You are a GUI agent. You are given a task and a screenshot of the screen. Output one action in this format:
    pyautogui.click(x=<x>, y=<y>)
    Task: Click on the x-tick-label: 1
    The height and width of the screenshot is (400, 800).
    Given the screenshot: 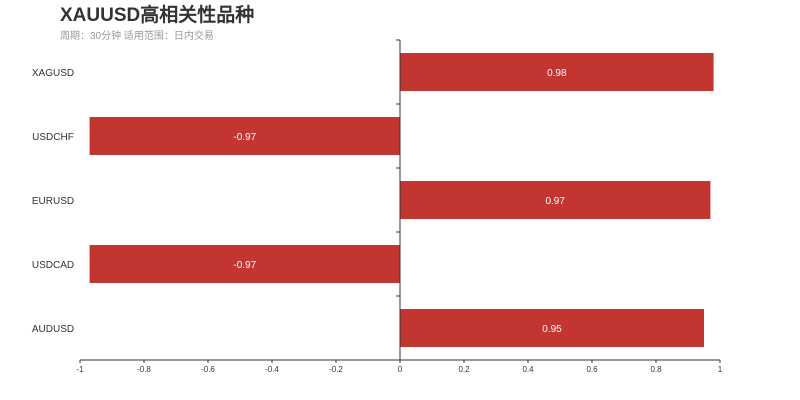 What is the action you would take?
    pyautogui.click(x=720, y=369)
    